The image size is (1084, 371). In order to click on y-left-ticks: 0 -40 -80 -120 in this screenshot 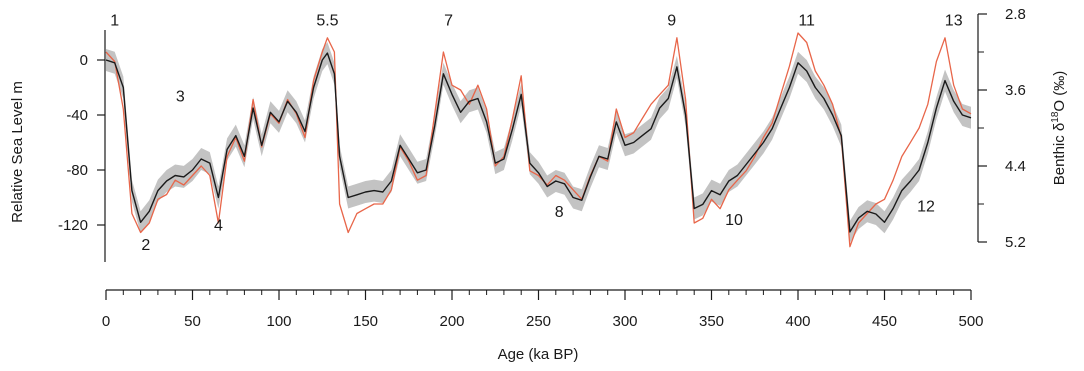, I will do `click(81, 143)`.